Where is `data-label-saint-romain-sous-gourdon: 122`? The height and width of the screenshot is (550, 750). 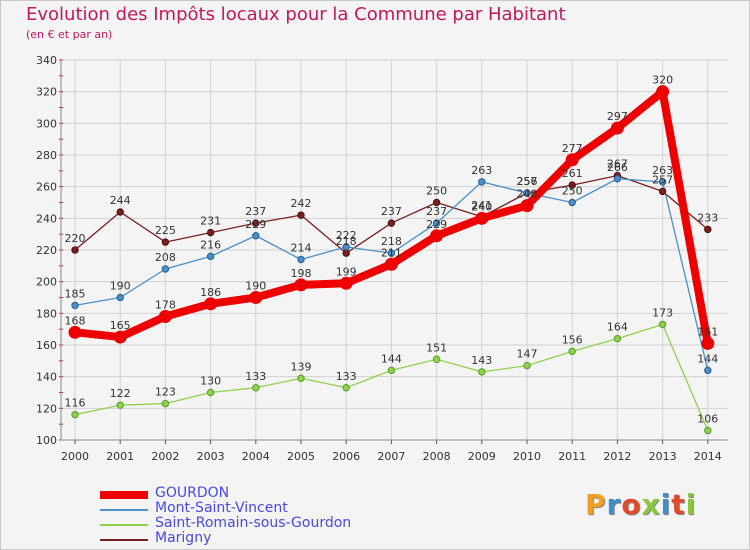
data-label-saint-romain-sous-gourdon: 122 is located at coordinates (120, 393).